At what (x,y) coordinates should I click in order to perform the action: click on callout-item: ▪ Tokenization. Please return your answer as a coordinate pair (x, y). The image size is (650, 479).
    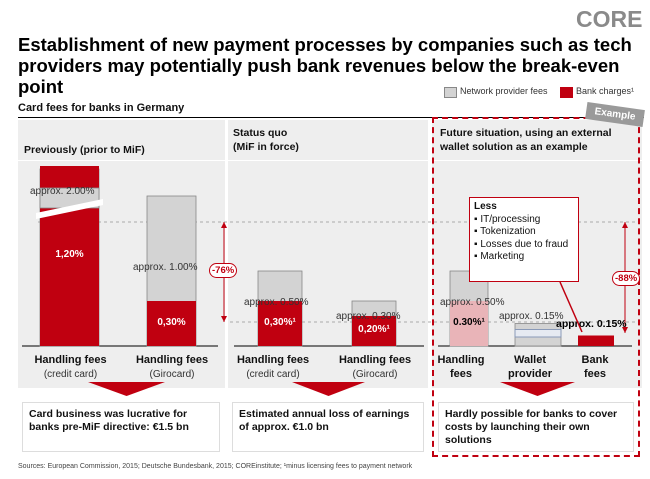
    Looking at the image, I should click on (505, 231).